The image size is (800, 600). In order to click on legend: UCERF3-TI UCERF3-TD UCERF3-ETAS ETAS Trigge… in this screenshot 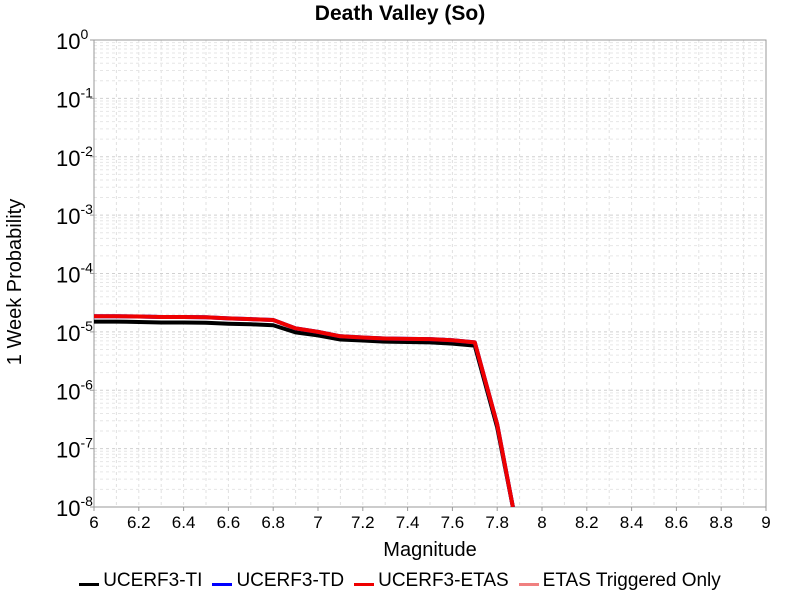, I will do `click(400, 581)`.